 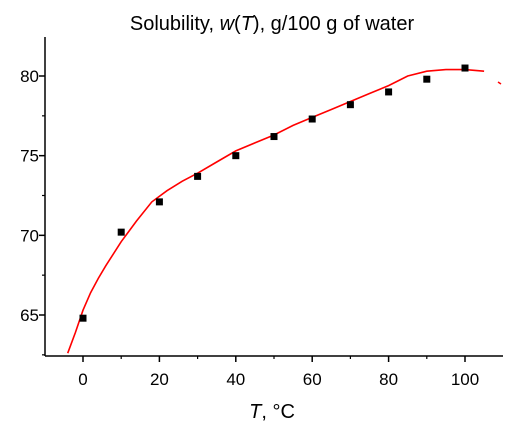 What do you see at coordinates (278, 372) in the screenshot?
I see `x-axis-ticks: 0 20 40 60 80 100` at bounding box center [278, 372].